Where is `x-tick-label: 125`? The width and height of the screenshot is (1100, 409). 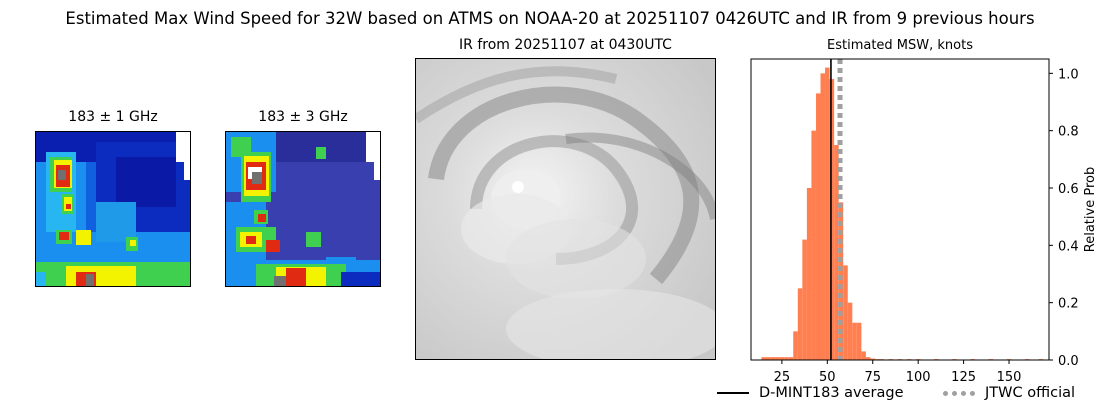 x-tick-label: 125 is located at coordinates (963, 377).